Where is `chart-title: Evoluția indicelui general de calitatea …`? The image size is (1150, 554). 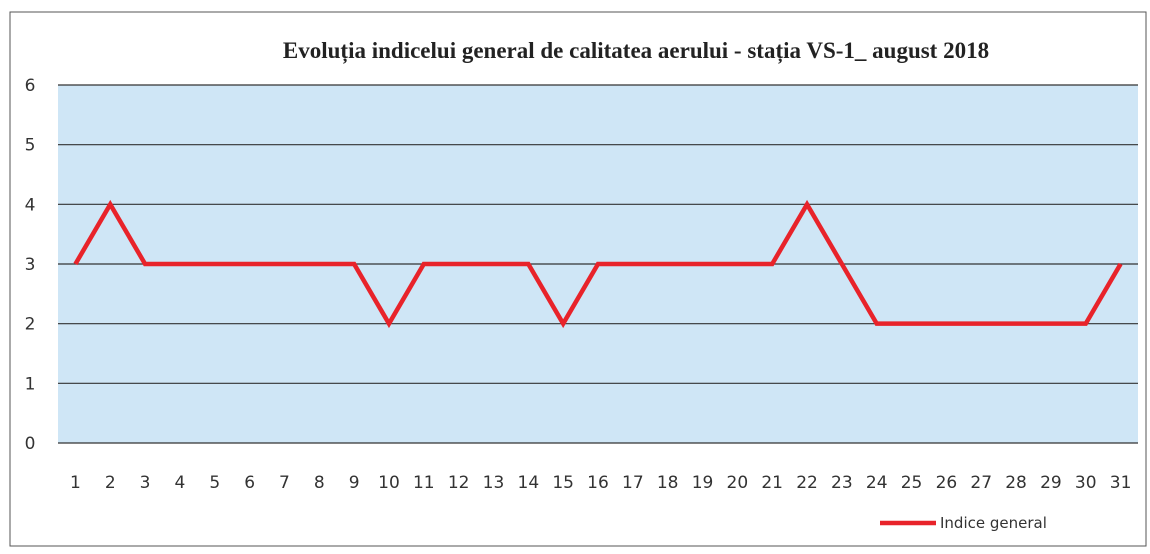 chart-title: Evoluția indicelui general de calitatea … is located at coordinates (636, 51).